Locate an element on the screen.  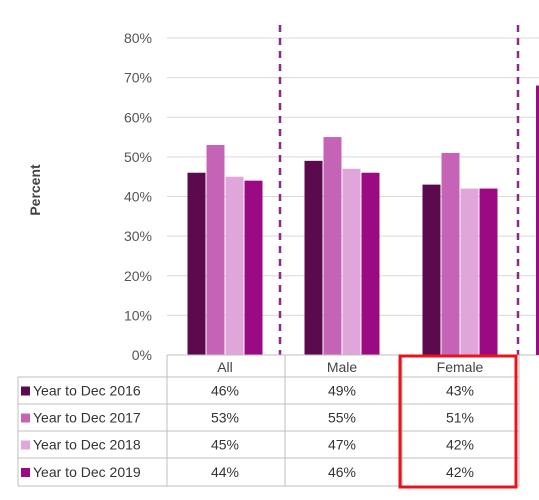
table-cell: 43% is located at coordinates (460, 391).